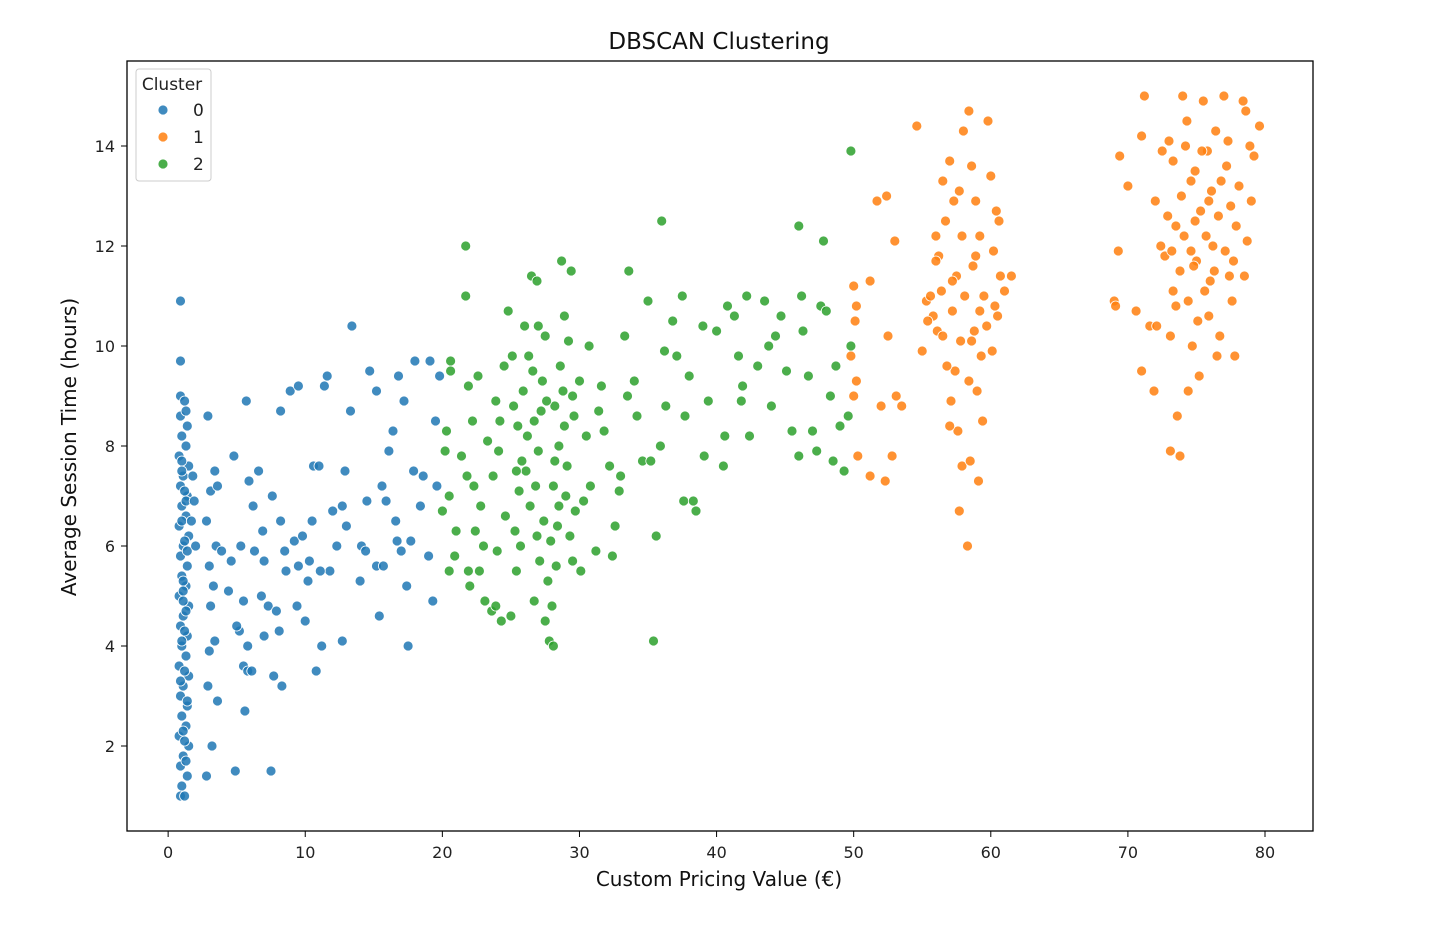 The image size is (1430, 932). Describe the element at coordinates (180, 138) in the screenshot. I see `legend-entries: 0 1 2` at that location.